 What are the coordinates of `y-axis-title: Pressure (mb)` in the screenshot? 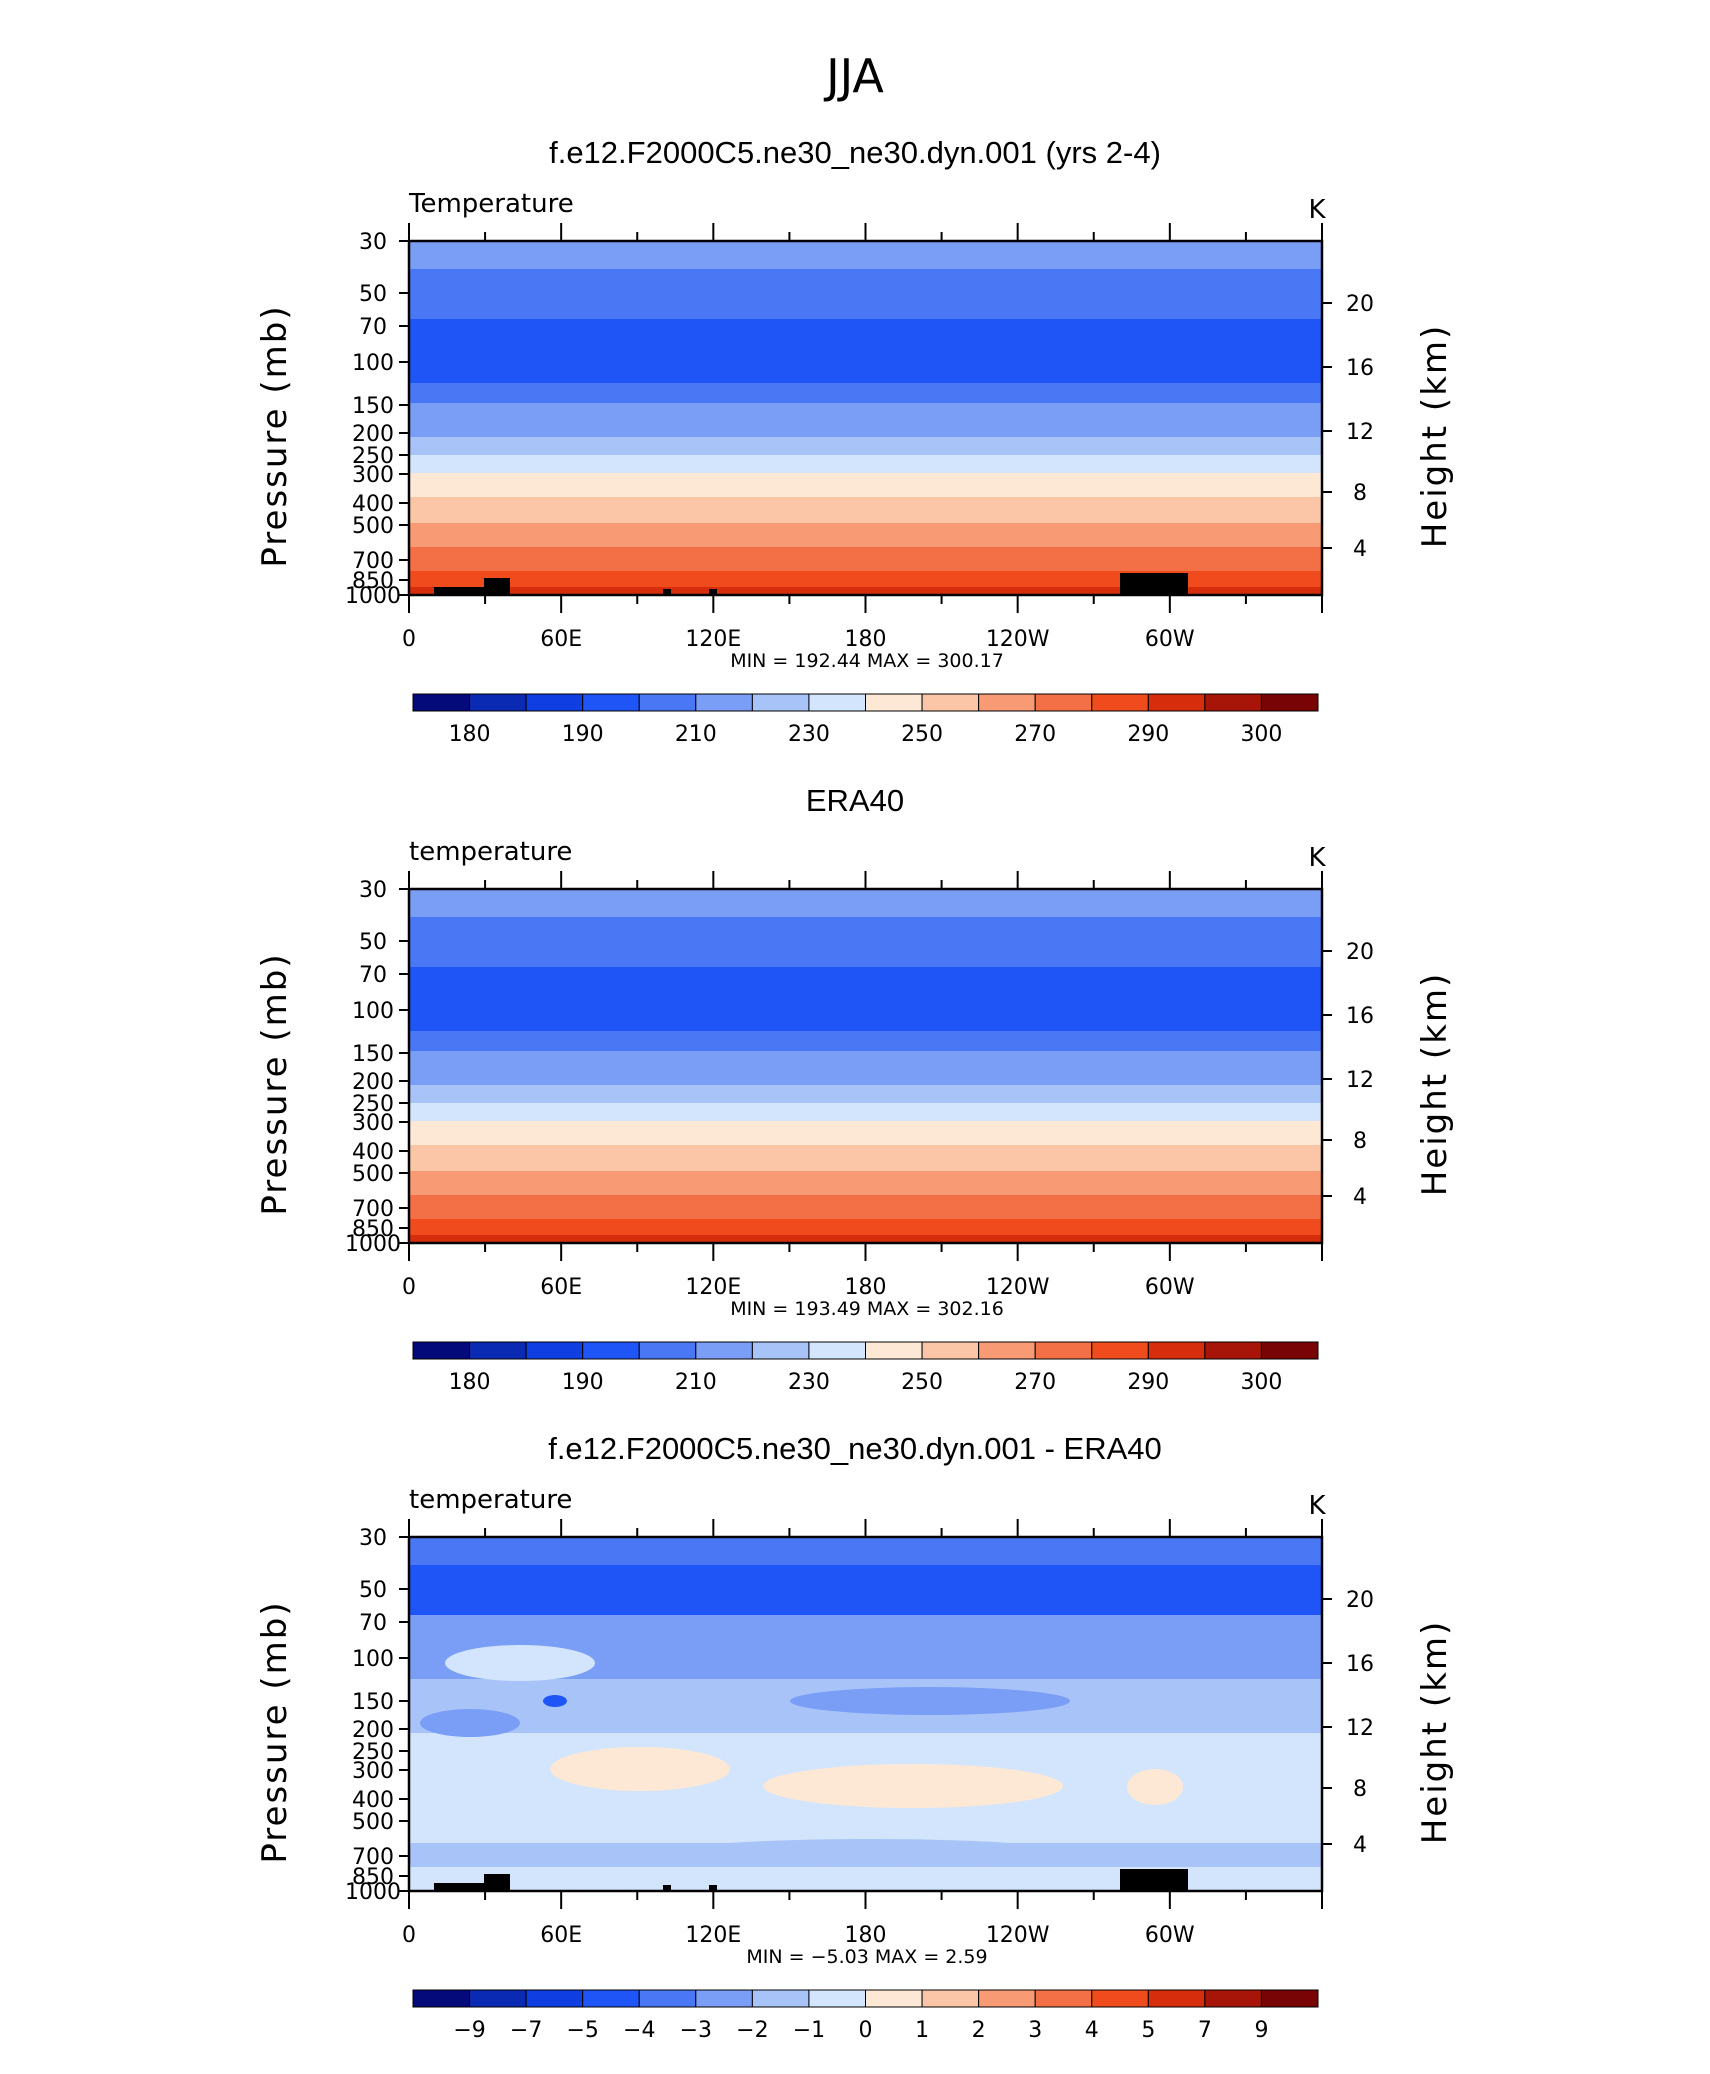 It's located at (275, 435).